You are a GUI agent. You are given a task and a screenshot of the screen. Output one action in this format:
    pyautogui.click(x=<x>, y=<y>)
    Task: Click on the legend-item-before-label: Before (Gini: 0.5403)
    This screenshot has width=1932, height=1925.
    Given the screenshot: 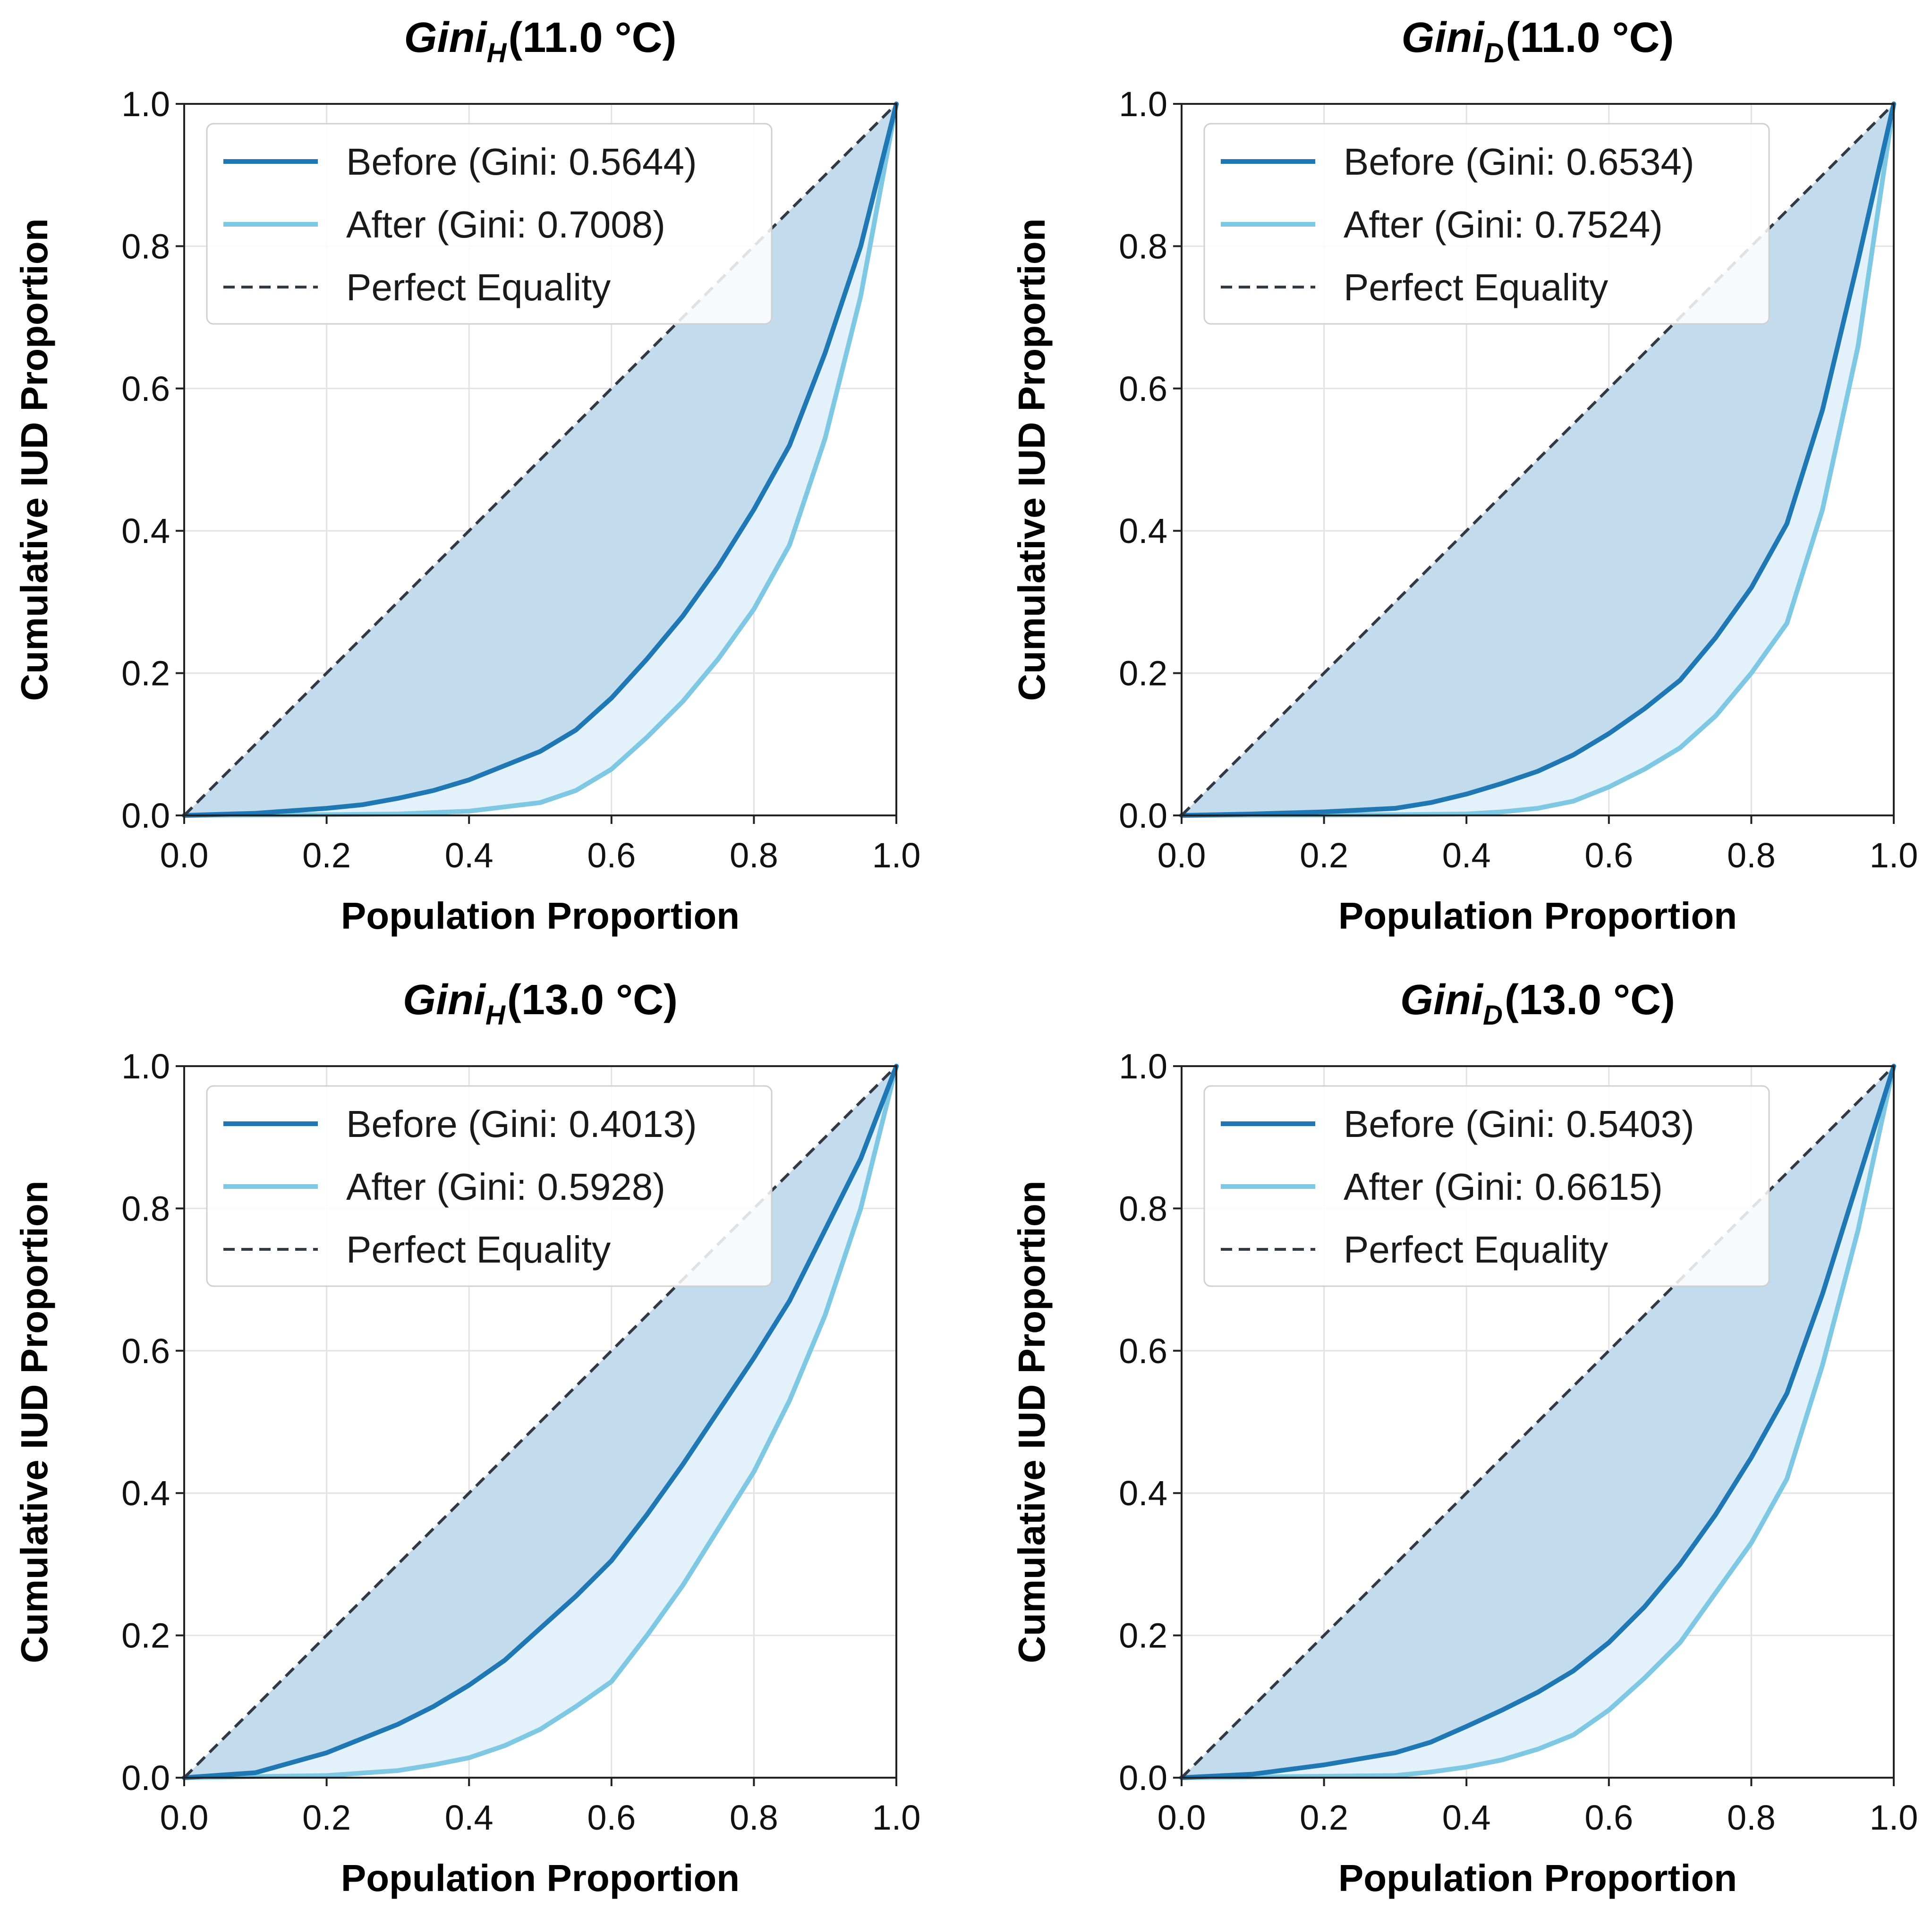 What is the action you would take?
    pyautogui.click(x=1519, y=1124)
    